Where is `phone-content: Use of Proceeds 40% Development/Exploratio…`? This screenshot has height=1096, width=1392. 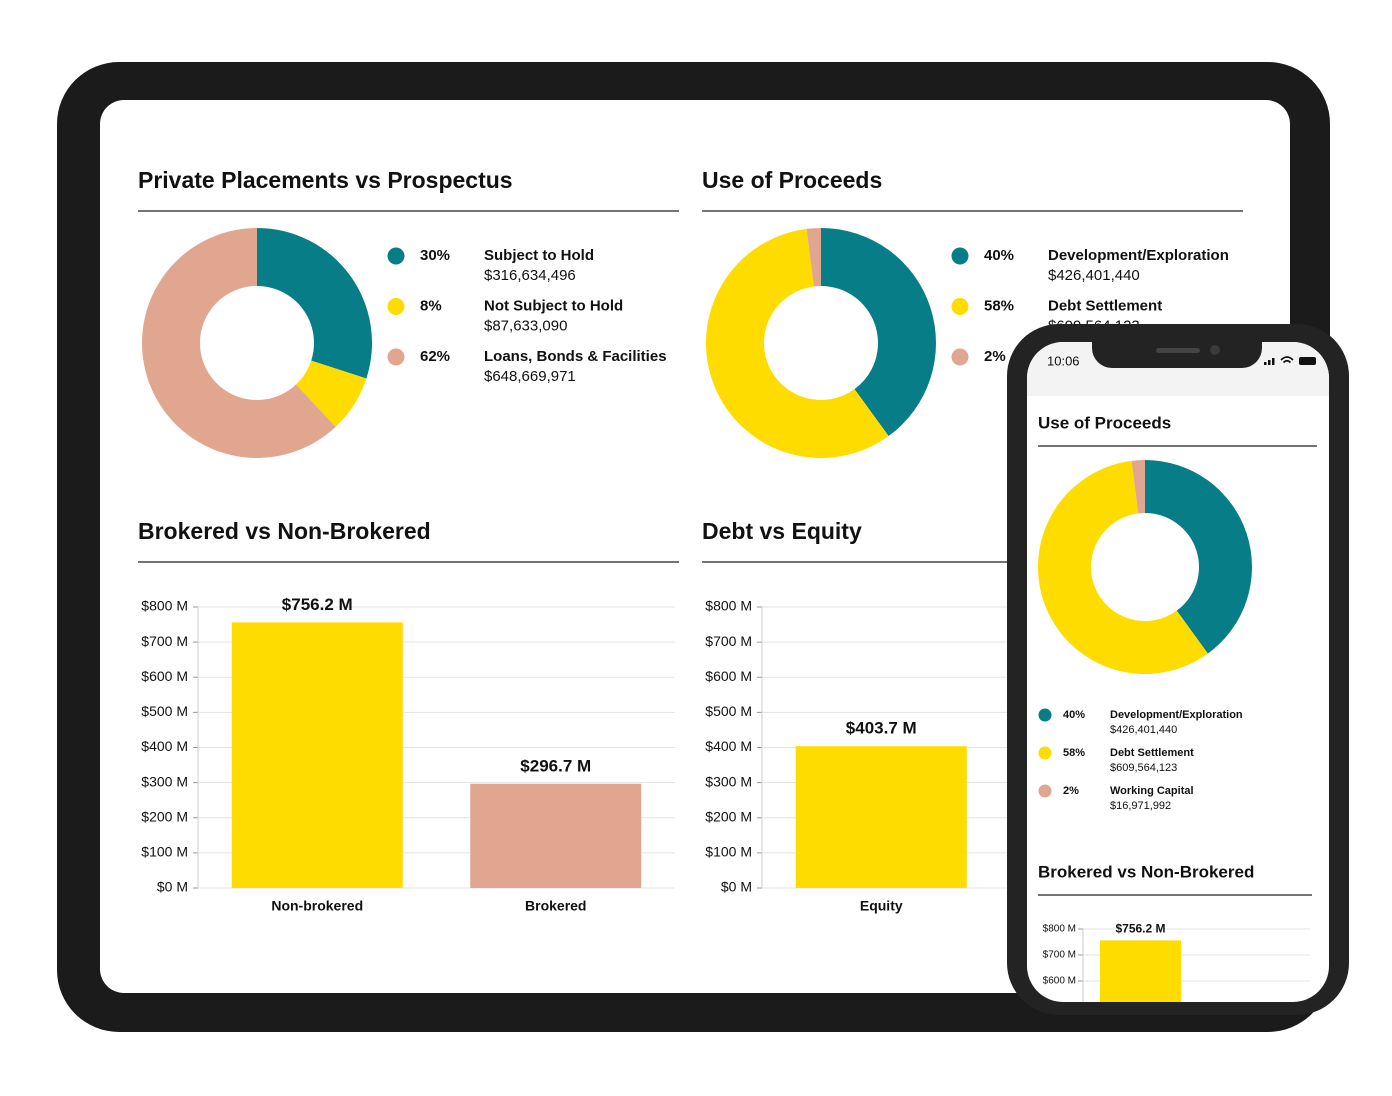
phone-content: Use of Proceeds 40% Development/Exploratio… is located at coordinates (1177, 707).